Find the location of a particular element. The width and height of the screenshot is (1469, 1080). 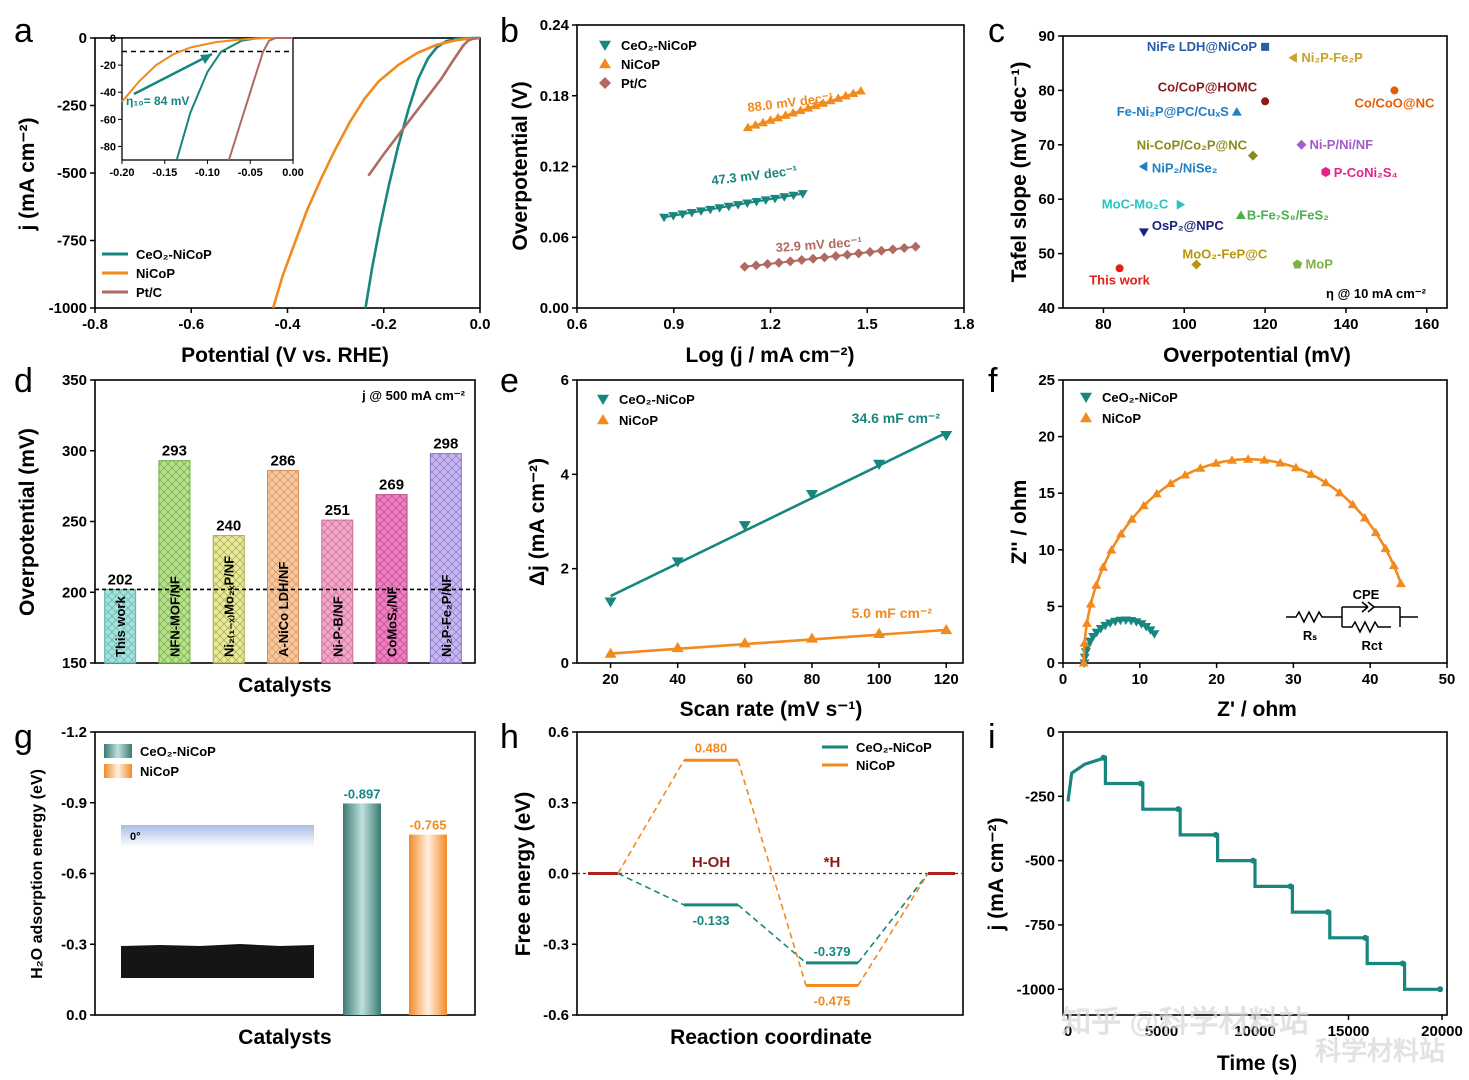

c-x-ticklabel: 120 is located at coordinates (1265, 324).